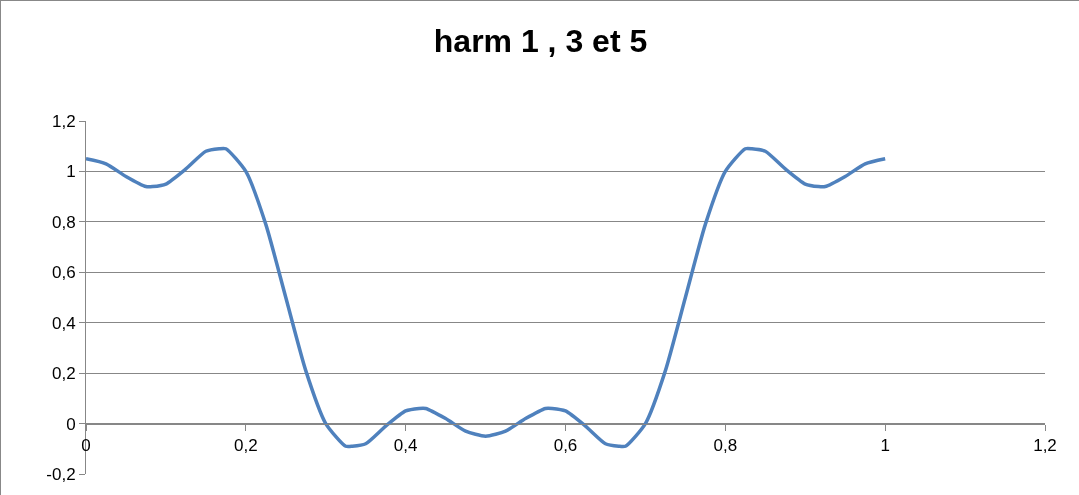 The width and height of the screenshot is (1079, 495). What do you see at coordinates (63, 323) in the screenshot?
I see `y-tick-label: 0,4` at bounding box center [63, 323].